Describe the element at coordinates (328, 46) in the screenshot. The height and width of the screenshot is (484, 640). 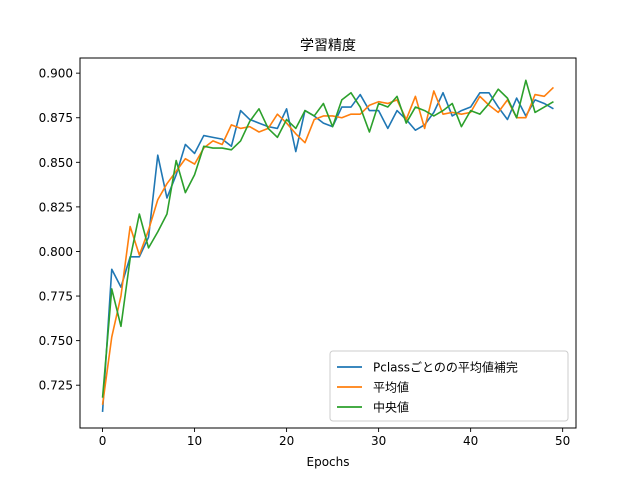
I see `chart-title: 学習精度` at that location.